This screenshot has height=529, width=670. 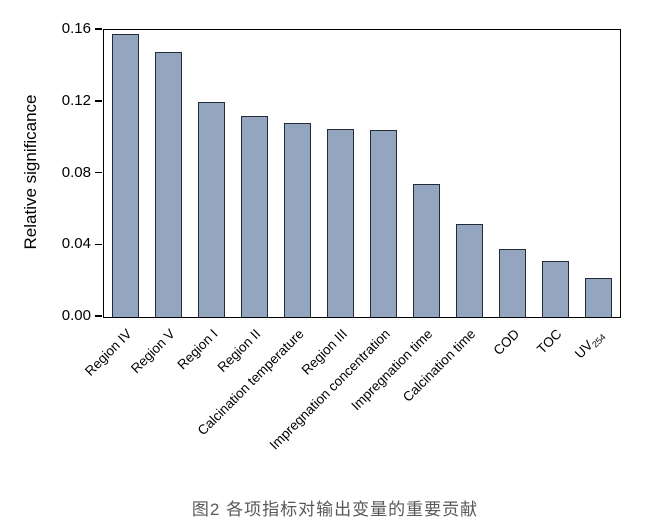 What do you see at coordinates (197, 349) in the screenshot?
I see `x-tick-label: Region I` at bounding box center [197, 349].